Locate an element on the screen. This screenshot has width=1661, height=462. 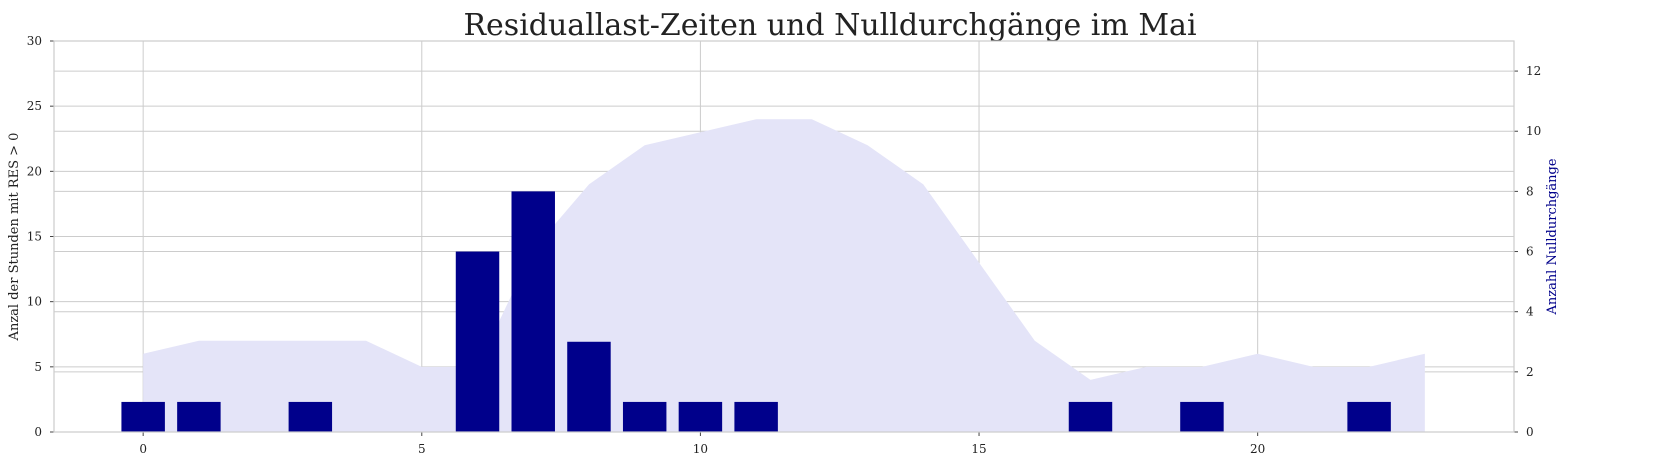
y-left-tick-label: 20 is located at coordinates (34, 171).